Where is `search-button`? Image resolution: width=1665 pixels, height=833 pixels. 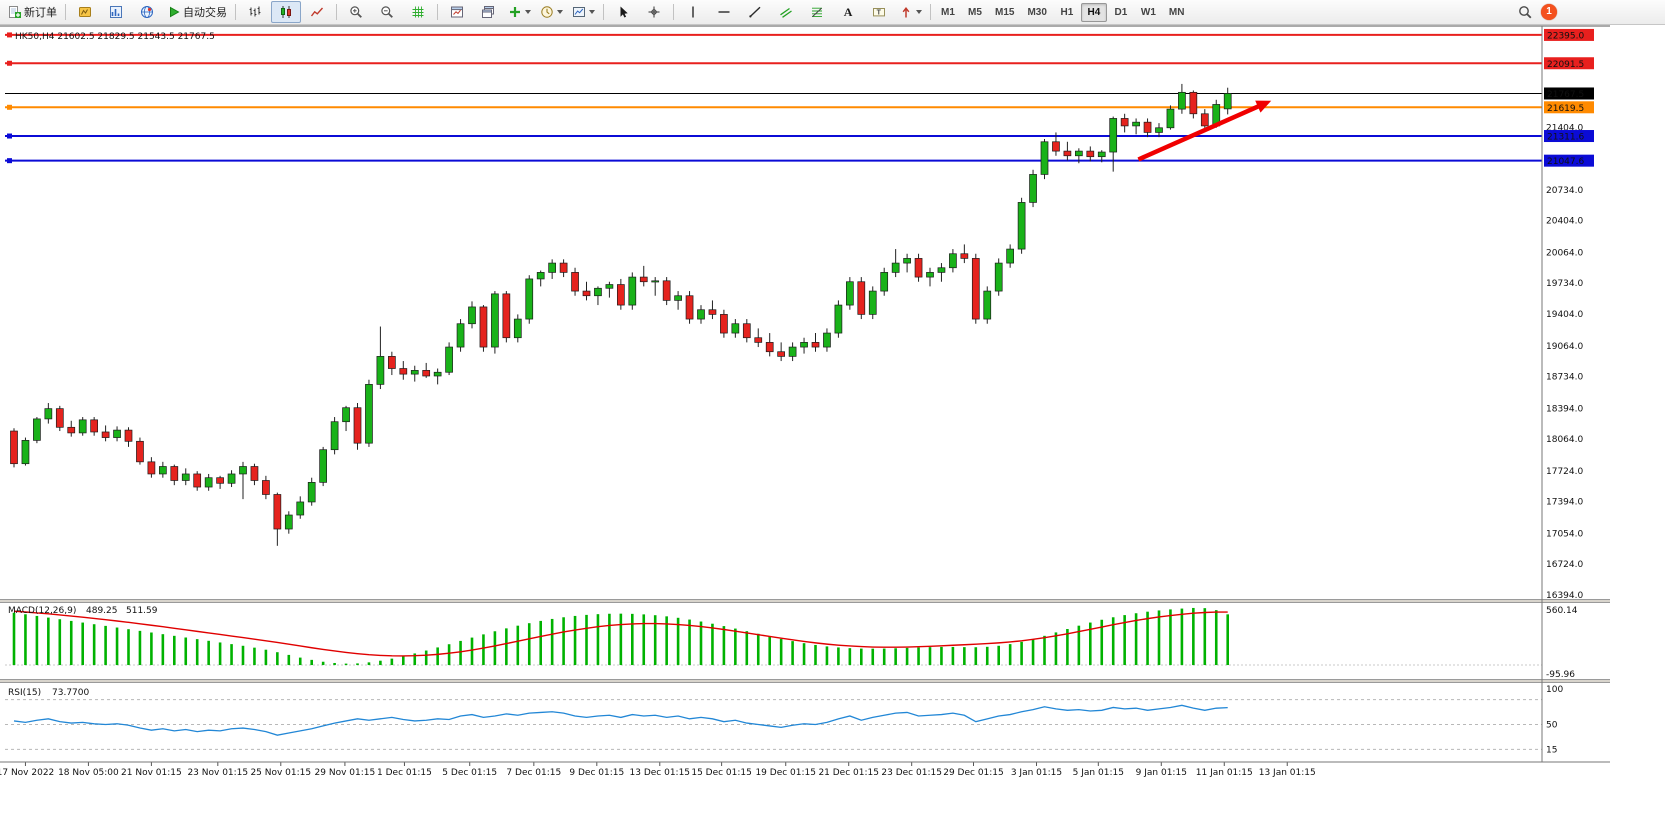
search-button is located at coordinates (1525, 12).